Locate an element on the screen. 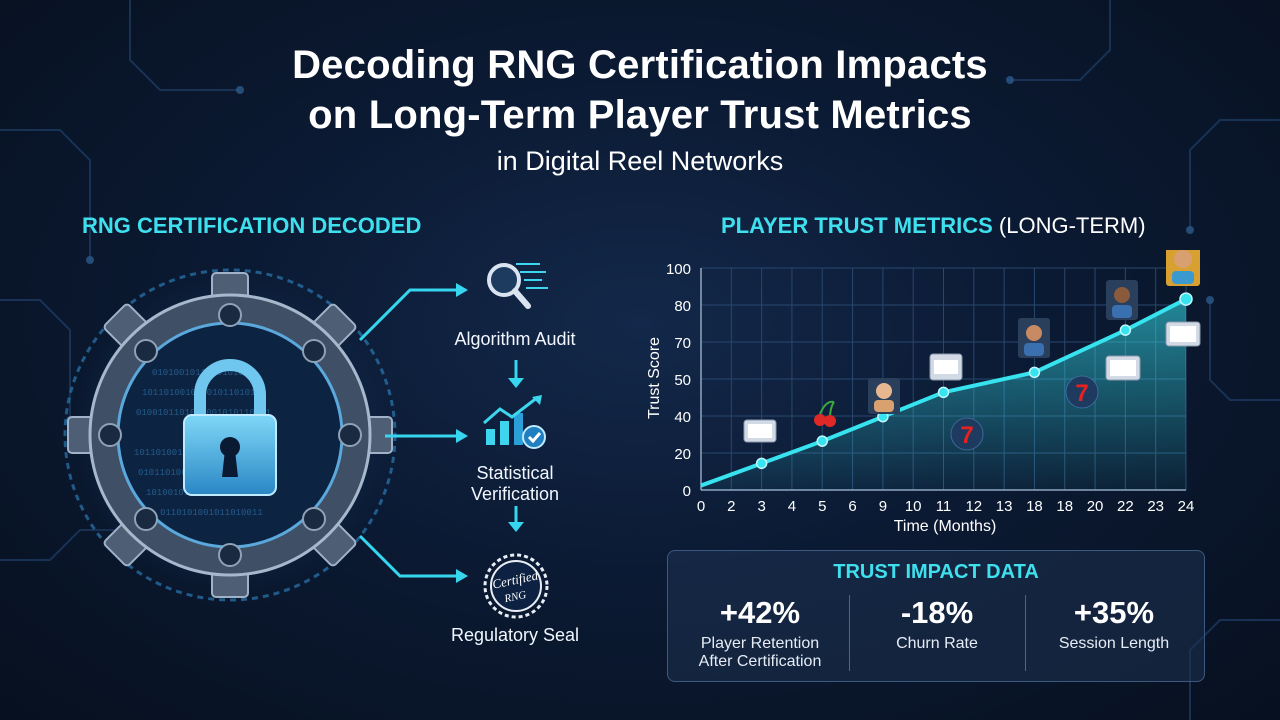  cherry-icon is located at coordinates (825, 413).